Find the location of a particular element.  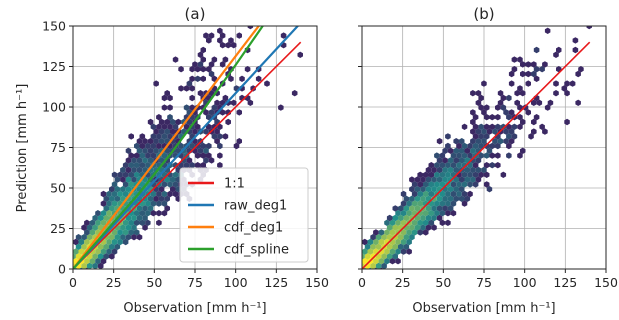

y-tick-label: 125 is located at coordinates (54, 66).